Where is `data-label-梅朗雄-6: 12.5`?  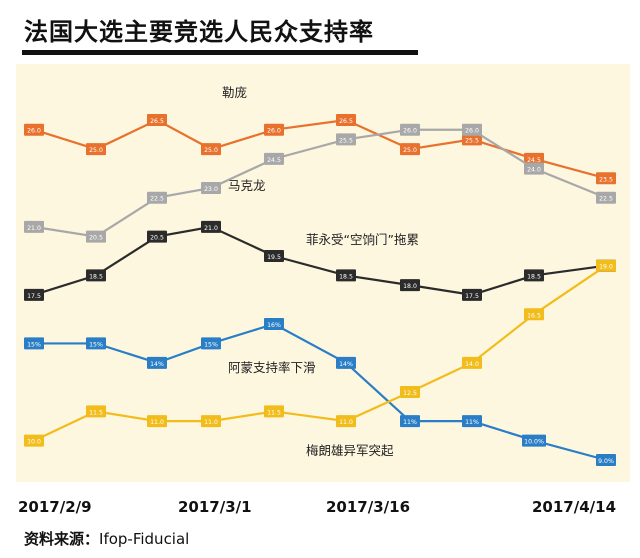
data-label-梅朗雄-6: 12.5 is located at coordinates (410, 393).